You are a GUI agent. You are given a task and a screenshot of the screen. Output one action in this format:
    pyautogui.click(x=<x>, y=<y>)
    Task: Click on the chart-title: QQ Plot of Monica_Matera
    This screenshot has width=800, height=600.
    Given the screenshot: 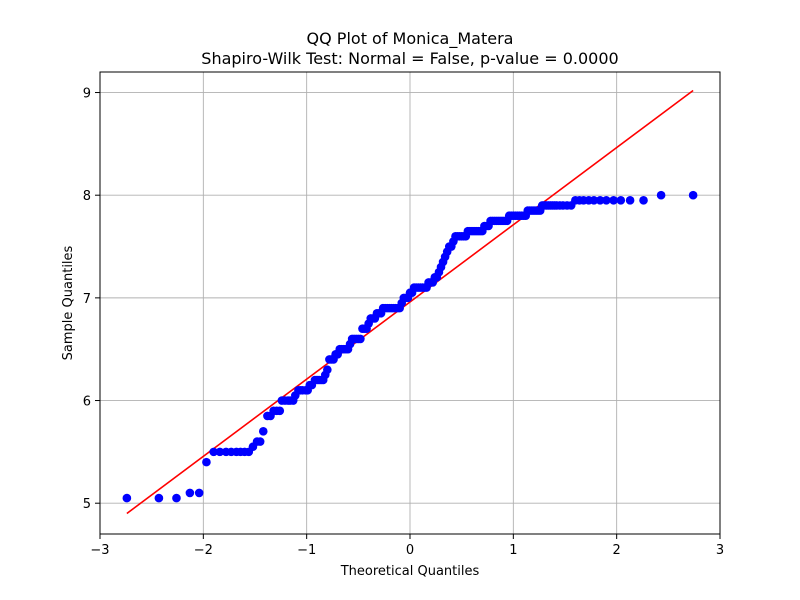 What is the action you would take?
    pyautogui.click(x=410, y=39)
    